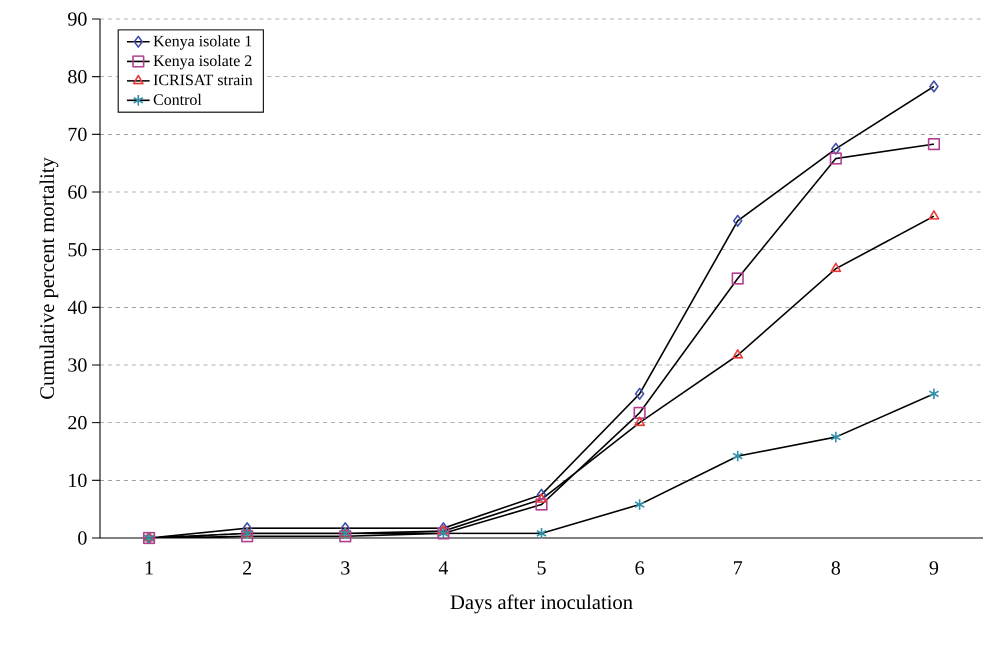  What do you see at coordinates (49, 278) in the screenshot?
I see `y-axis-title: Cumulative percent mortality` at bounding box center [49, 278].